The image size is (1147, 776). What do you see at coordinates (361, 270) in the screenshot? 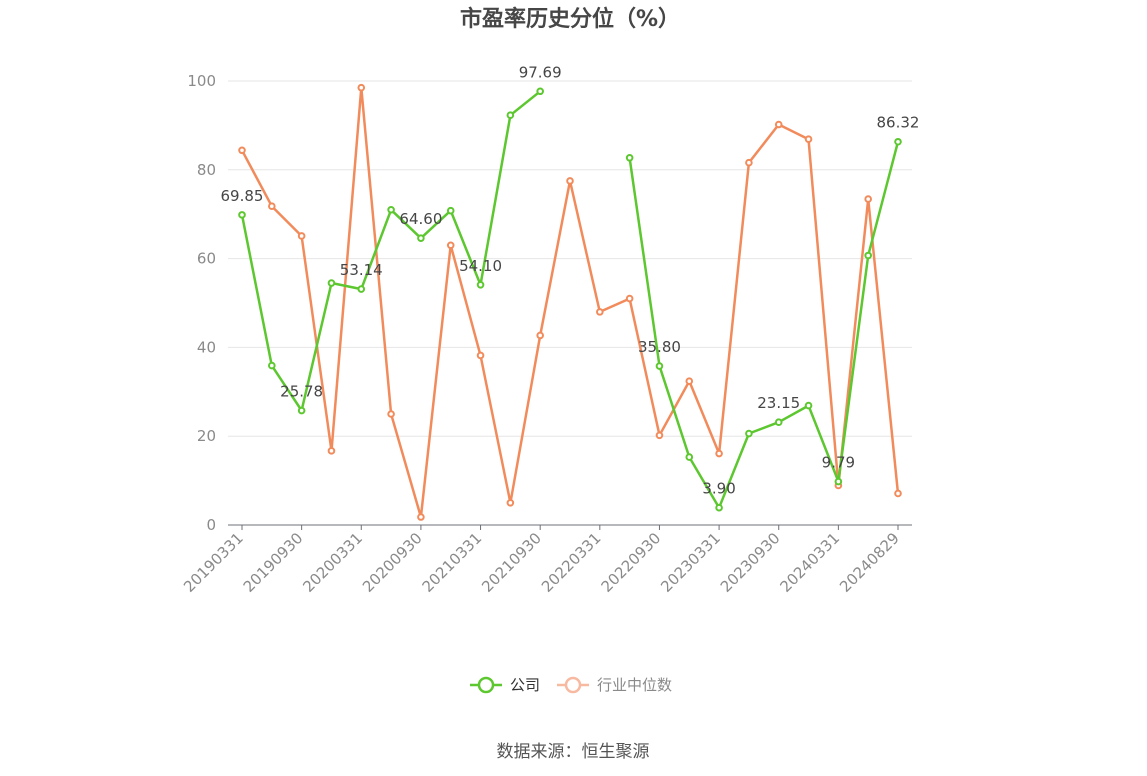
I see `data-label: 53.14` at bounding box center [361, 270].